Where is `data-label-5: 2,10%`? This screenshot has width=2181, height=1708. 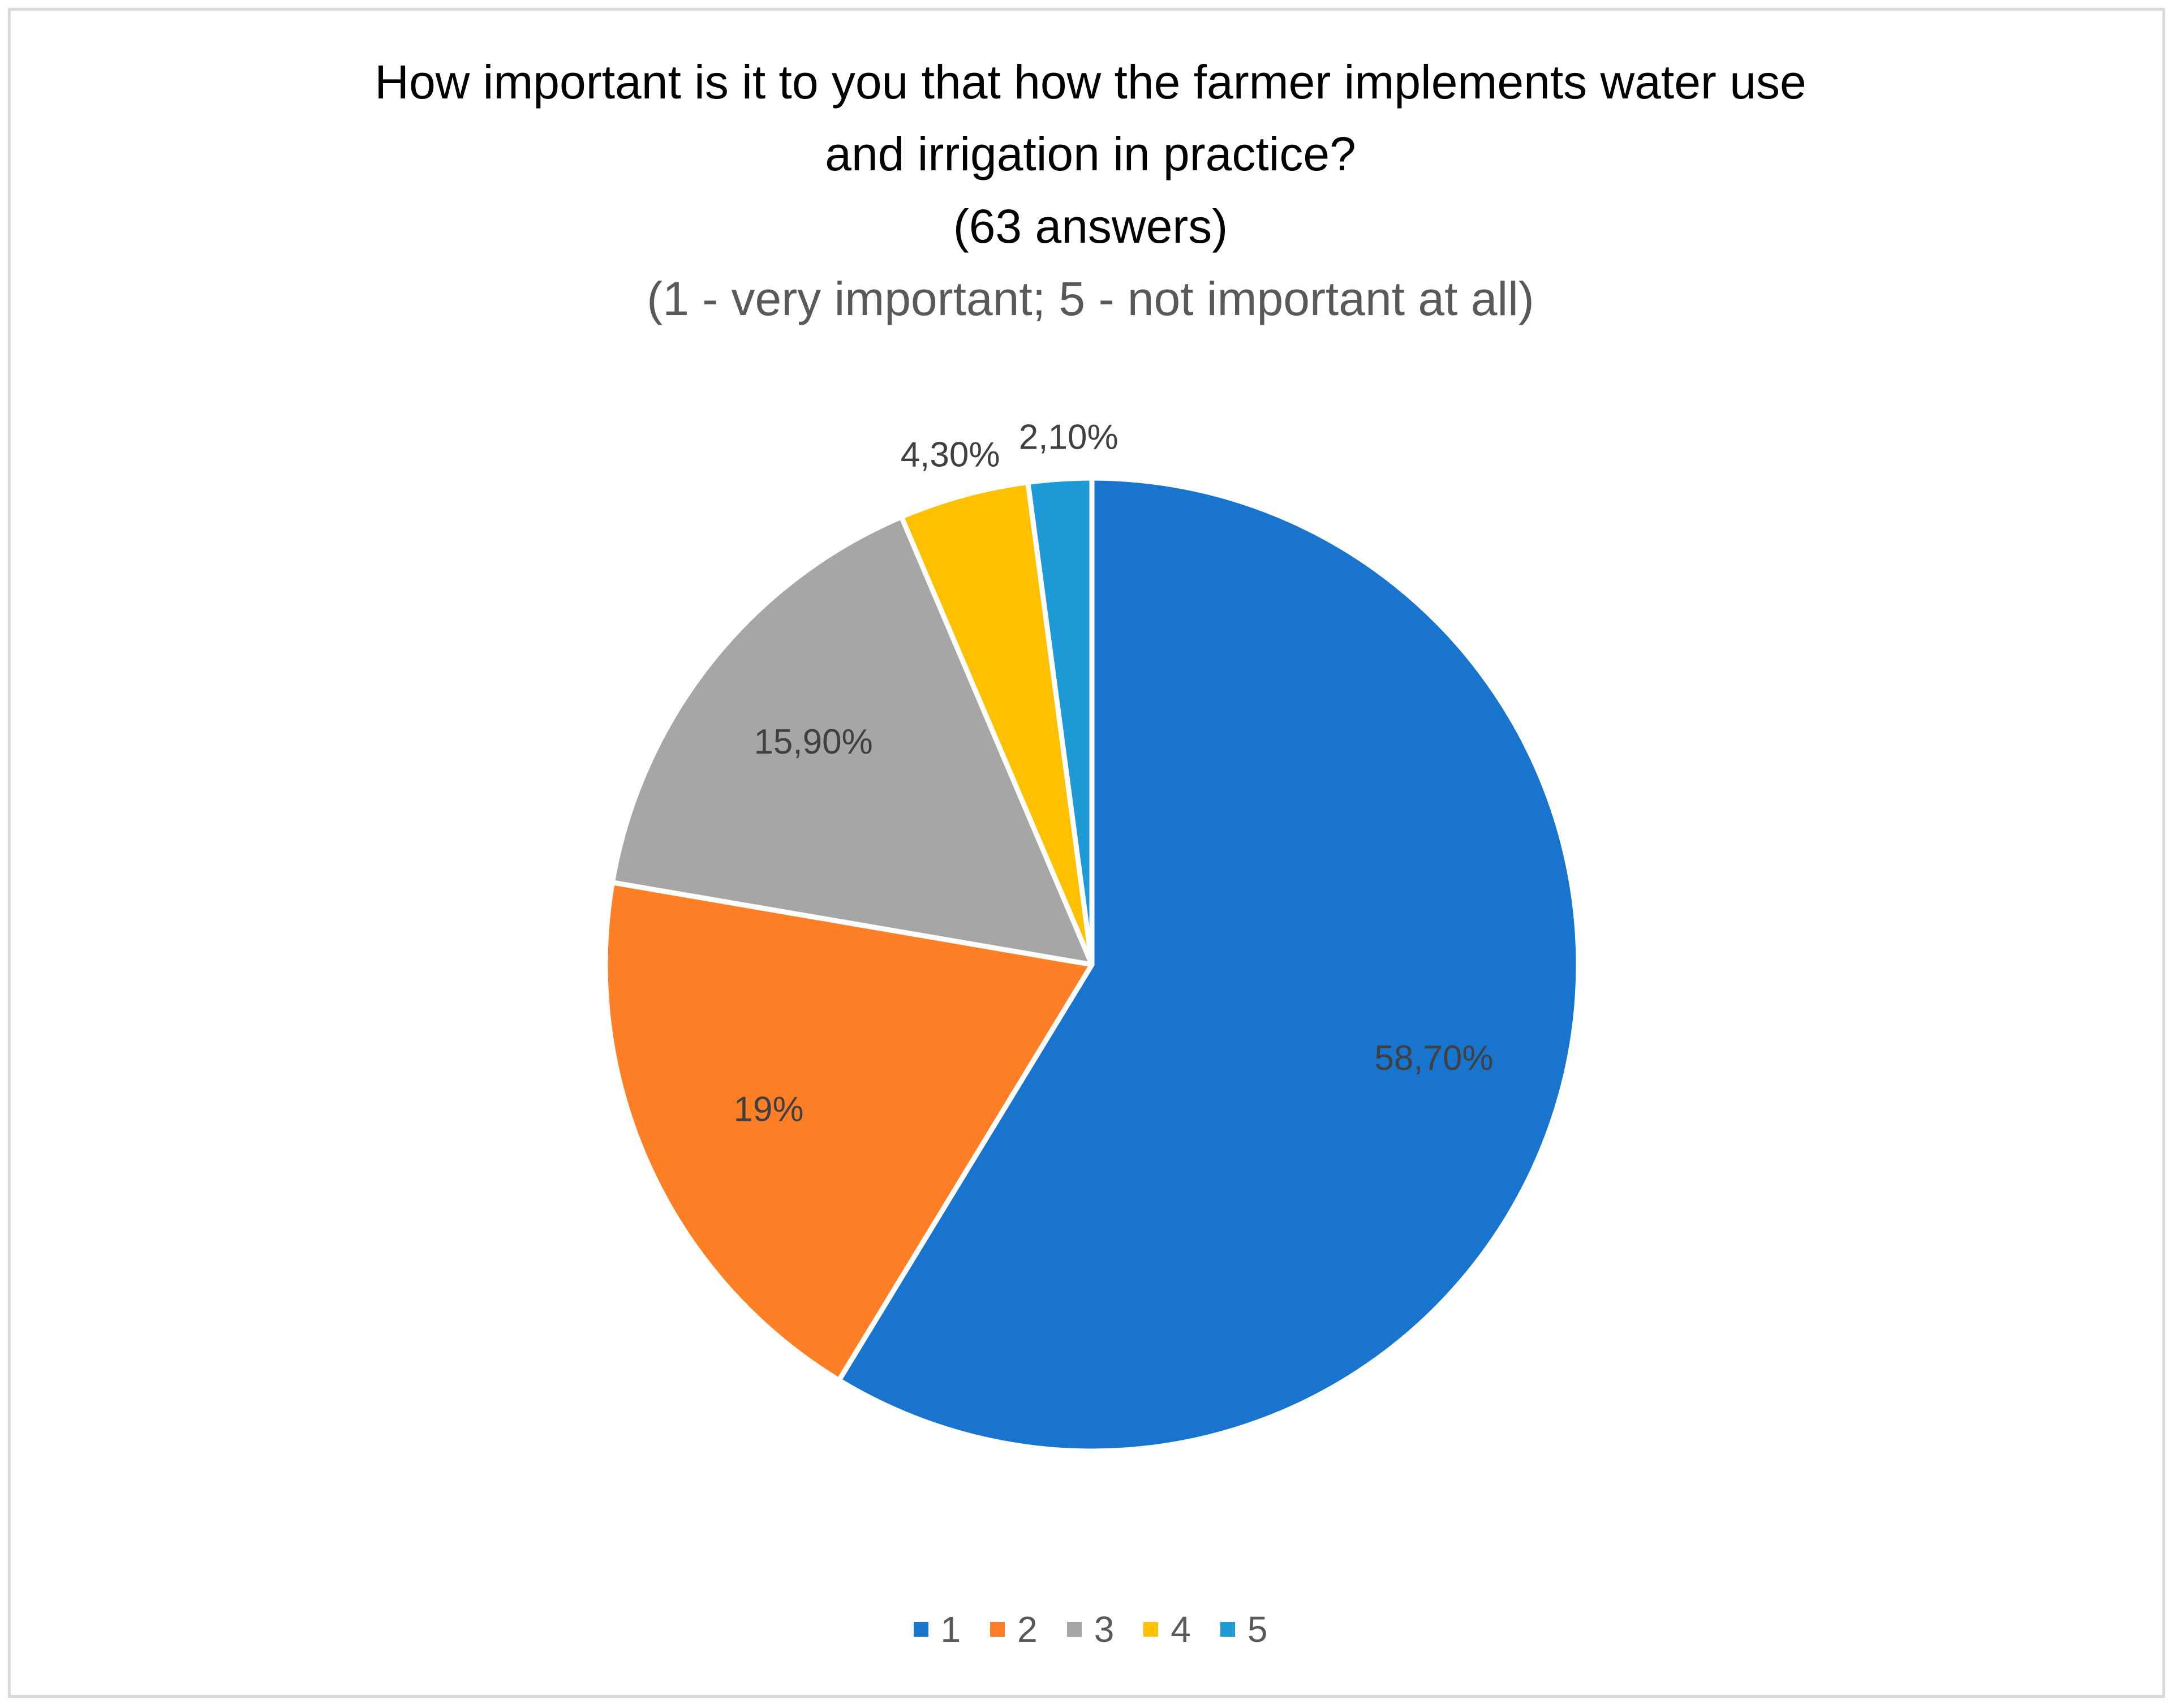
data-label-5: 2,10% is located at coordinates (1069, 437).